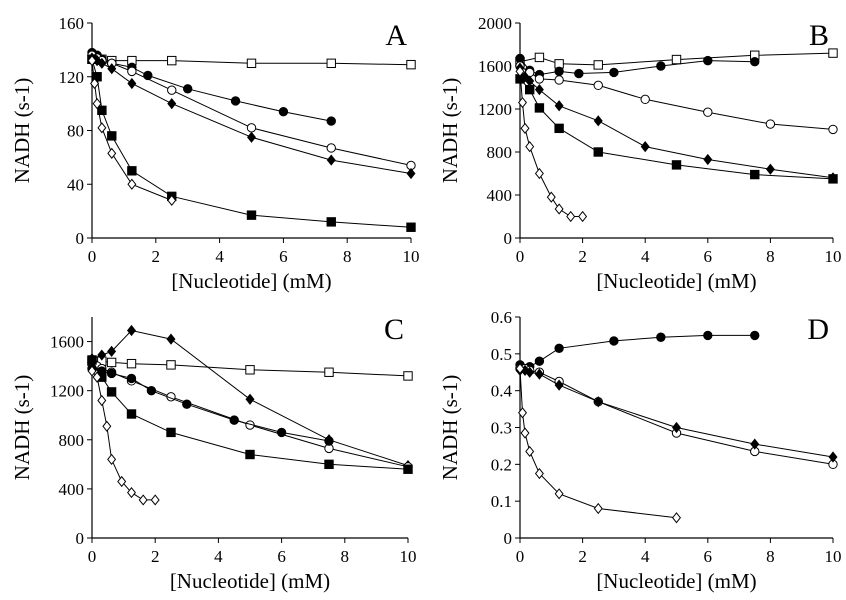 The width and height of the screenshot is (846, 600). I want to click on y-tick-label: 120, so click(72, 77).